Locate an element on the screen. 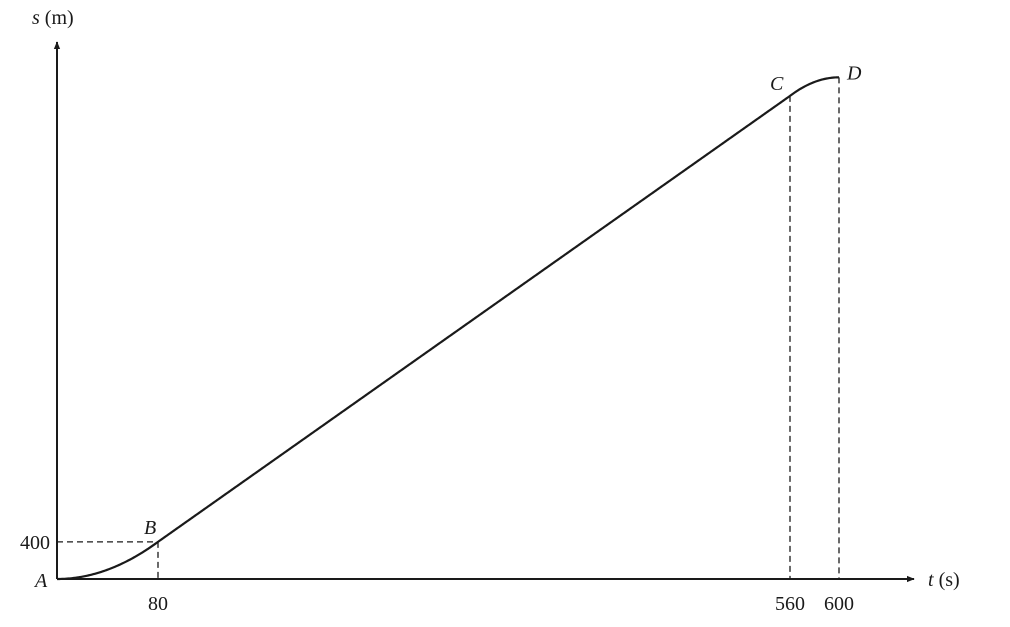 The image size is (1010, 627). point-label-D: D is located at coordinates (854, 73).